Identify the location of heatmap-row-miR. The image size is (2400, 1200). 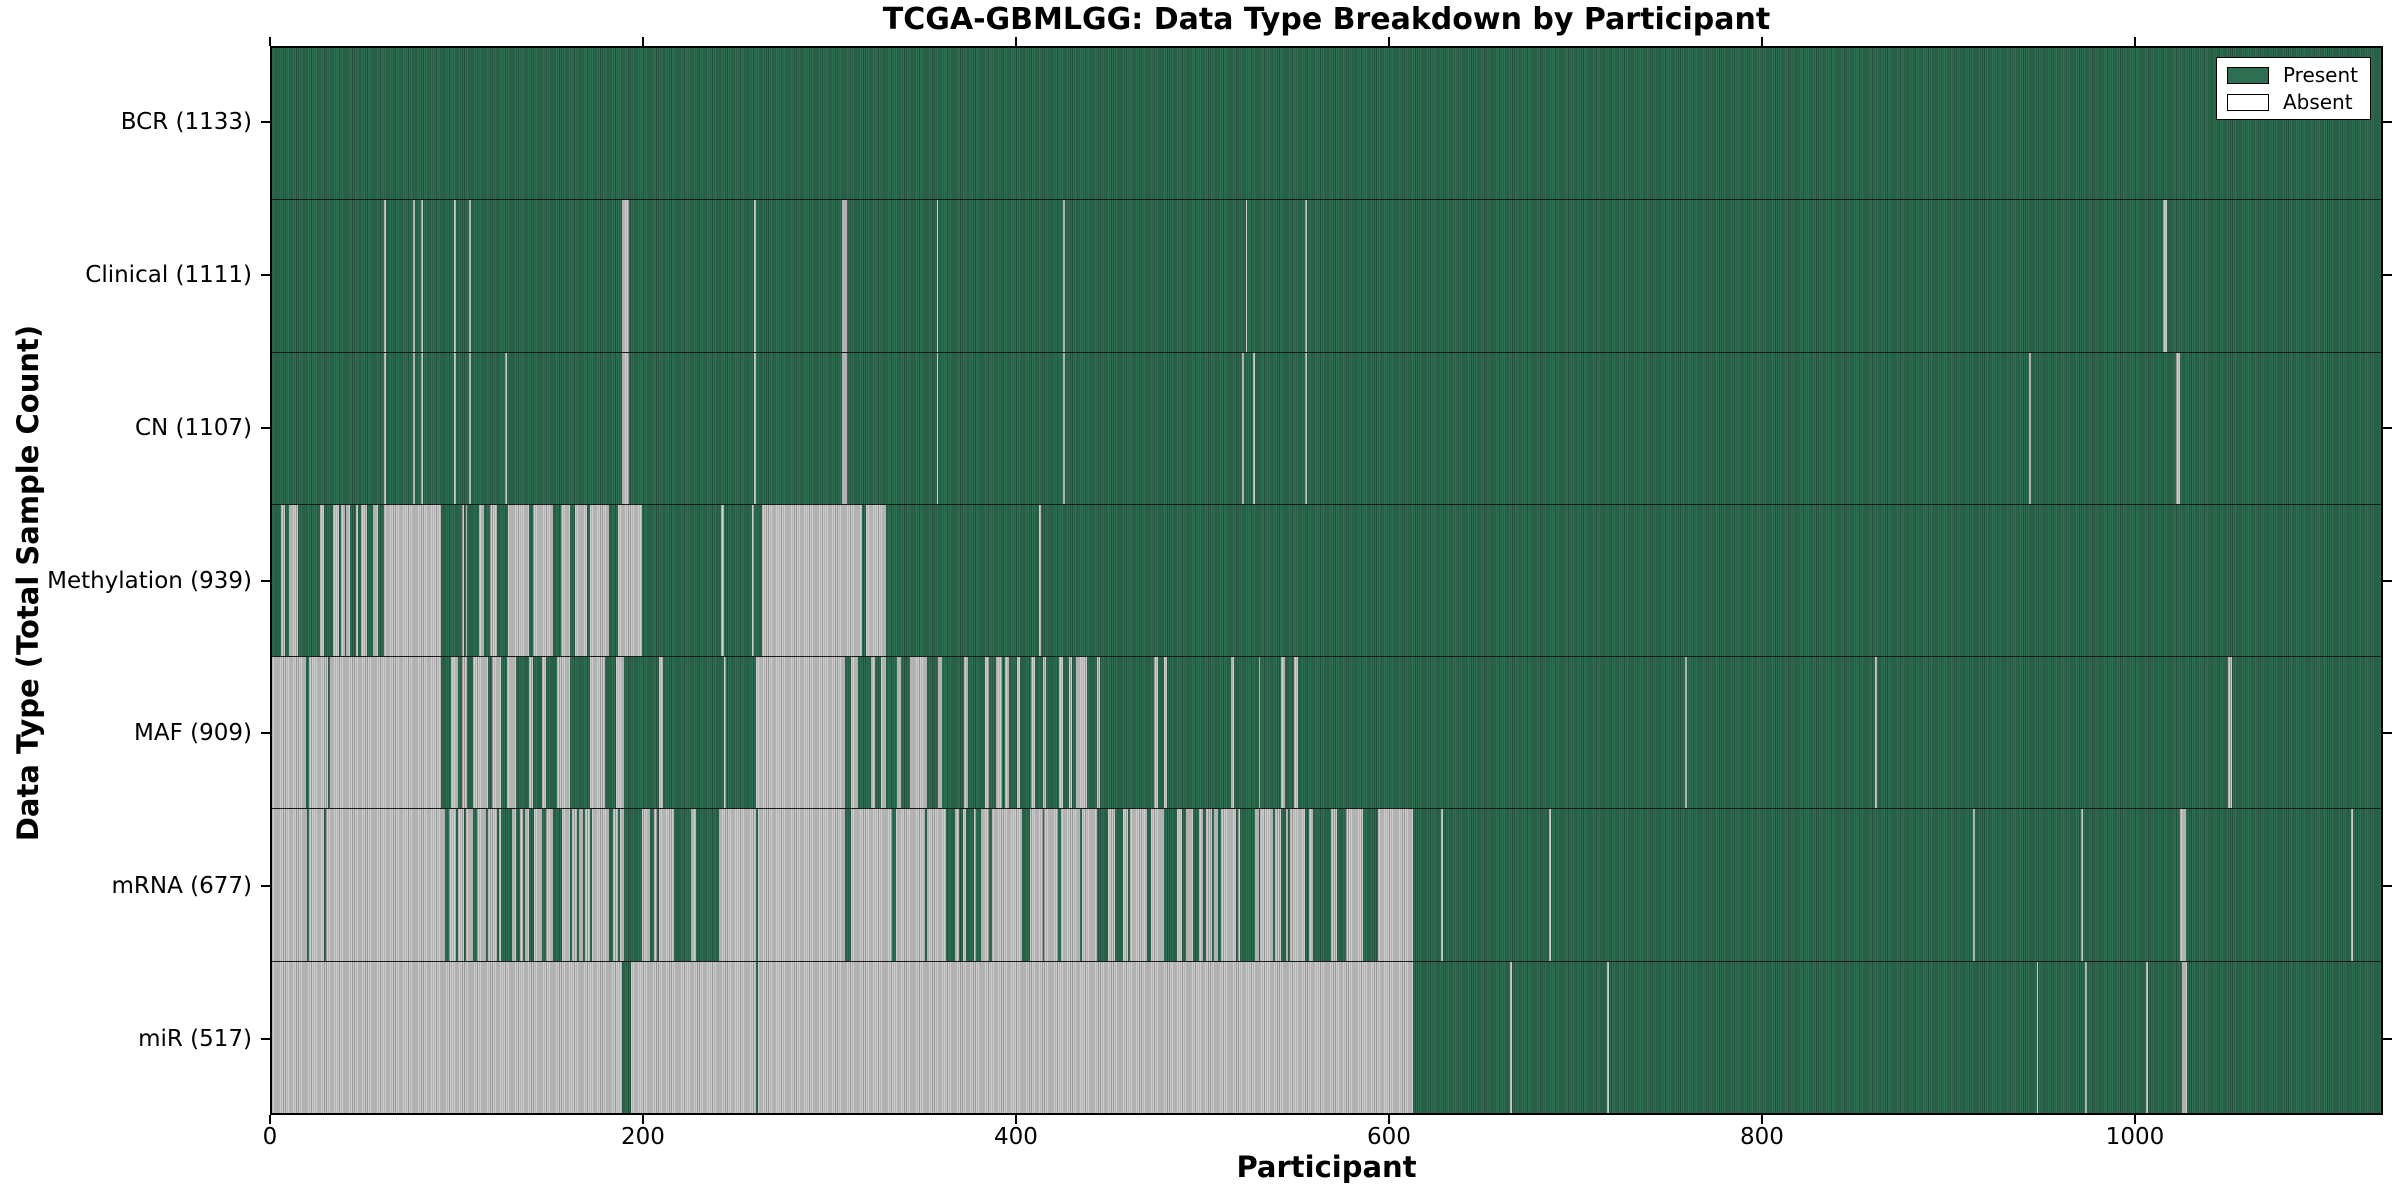
(1326, 1037).